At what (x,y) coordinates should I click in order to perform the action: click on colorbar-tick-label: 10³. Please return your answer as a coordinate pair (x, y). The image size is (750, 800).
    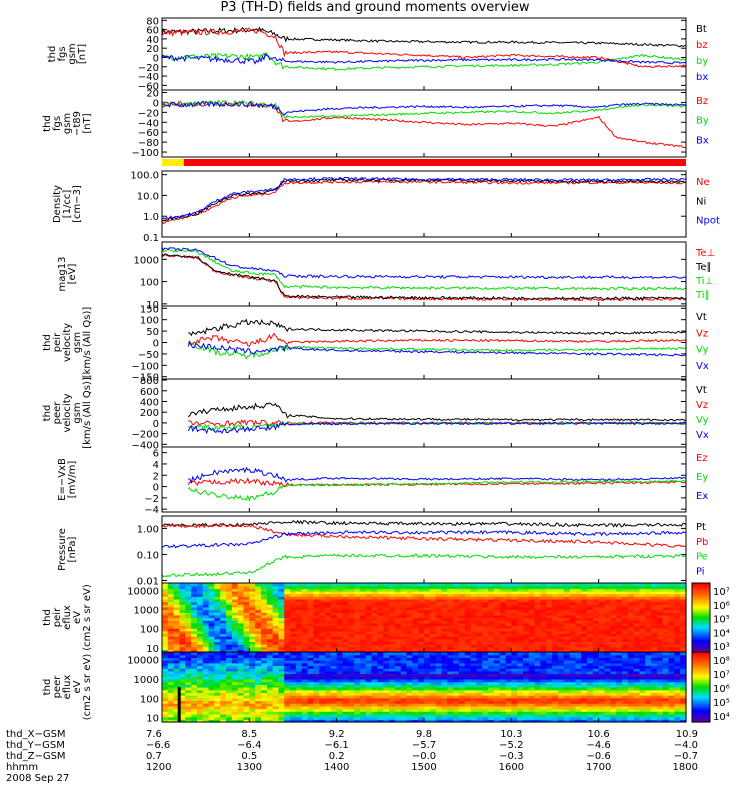
    Looking at the image, I should click on (721, 647).